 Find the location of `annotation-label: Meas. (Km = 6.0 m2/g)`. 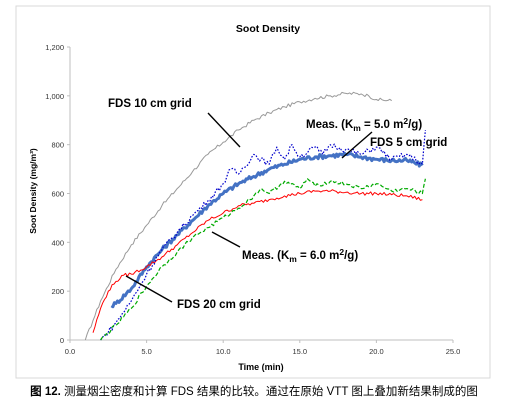

annotation-label: Meas. (Km = 6.0 m2/g) is located at coordinates (300, 255).